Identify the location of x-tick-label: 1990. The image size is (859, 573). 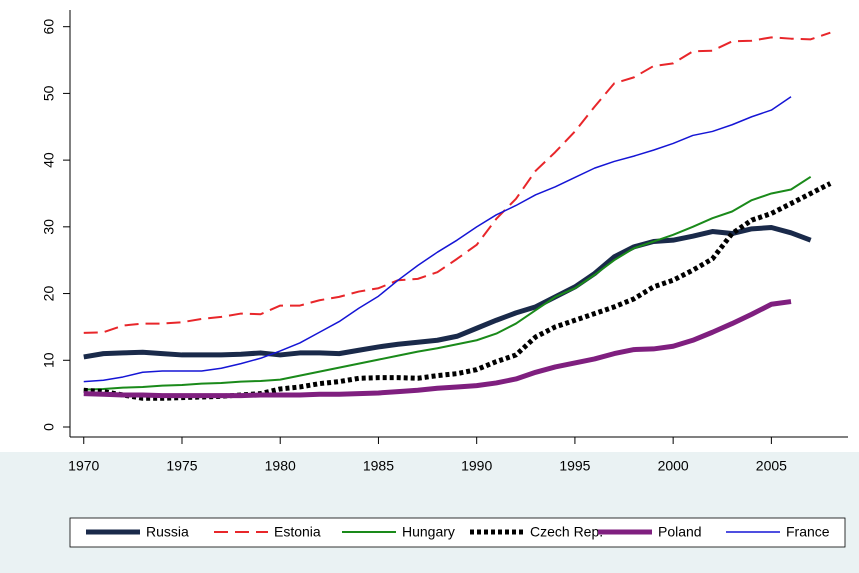
(476, 466).